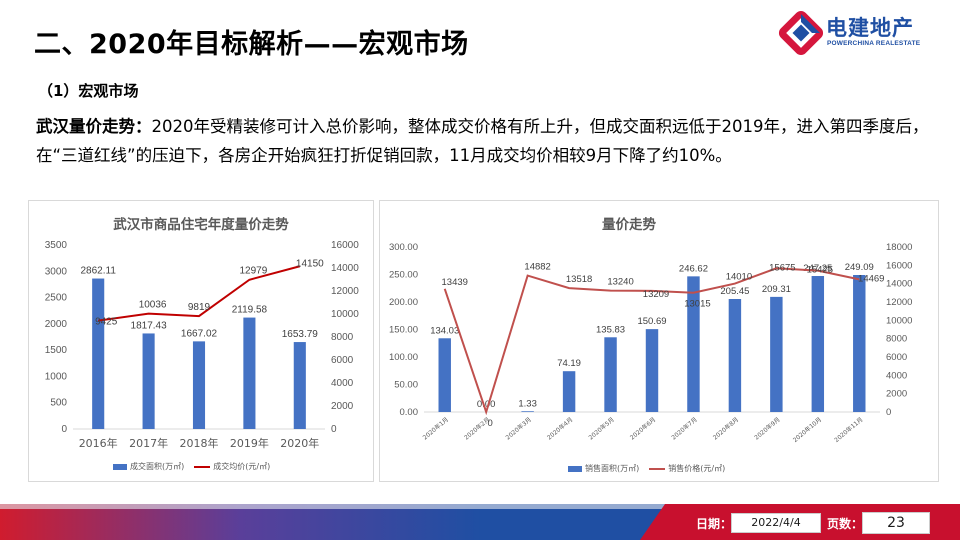 This screenshot has width=960, height=540. I want to click on logo-mark-icon, so click(801, 33).